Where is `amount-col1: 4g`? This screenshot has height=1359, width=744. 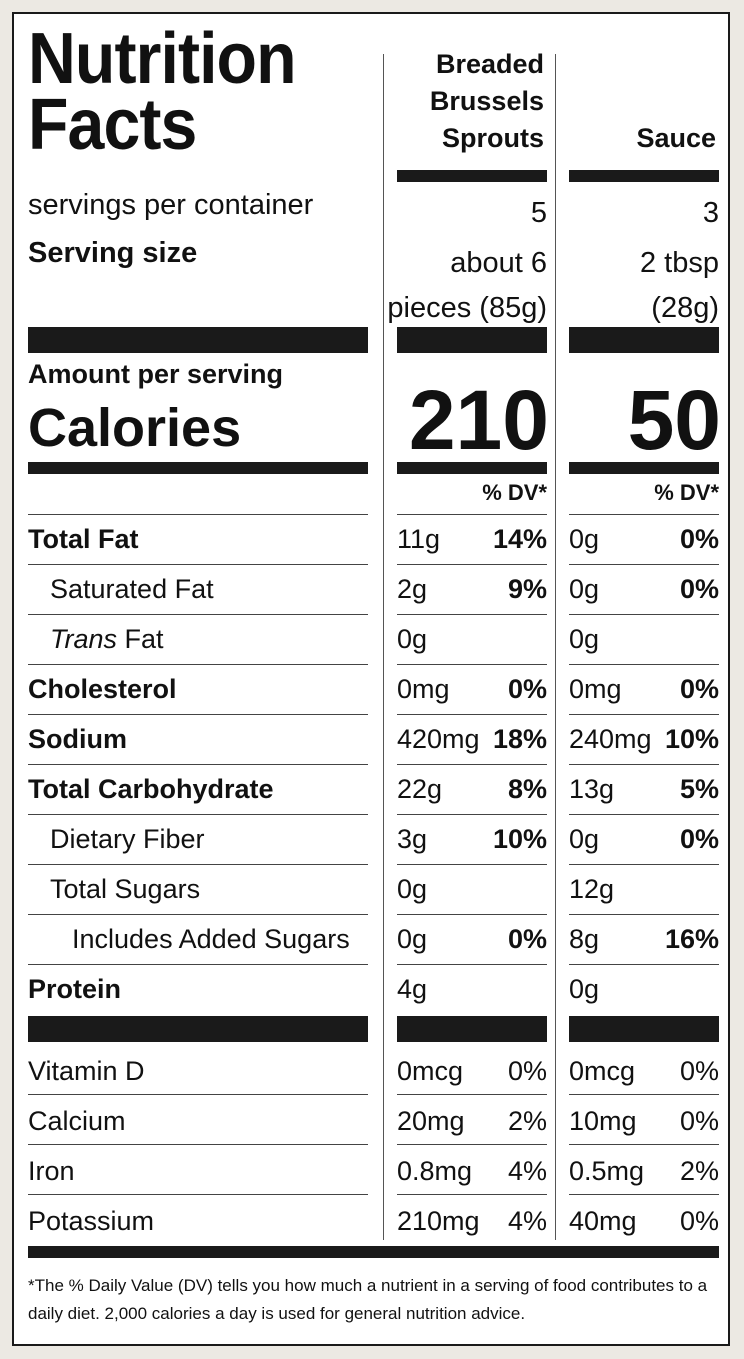
amount-col1: 4g is located at coordinates (412, 989).